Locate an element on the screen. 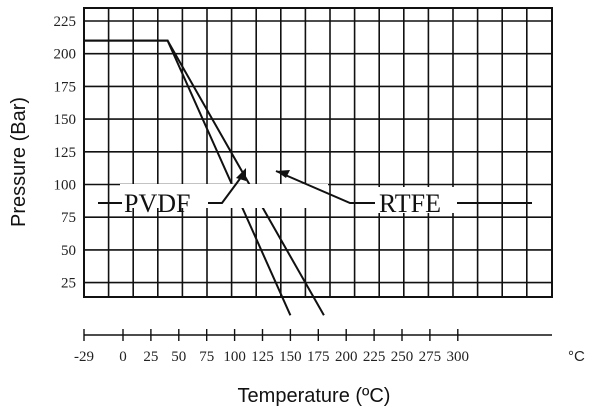 The image size is (592, 413). x-axis-label: Temperature (ºC) is located at coordinates (314, 396).